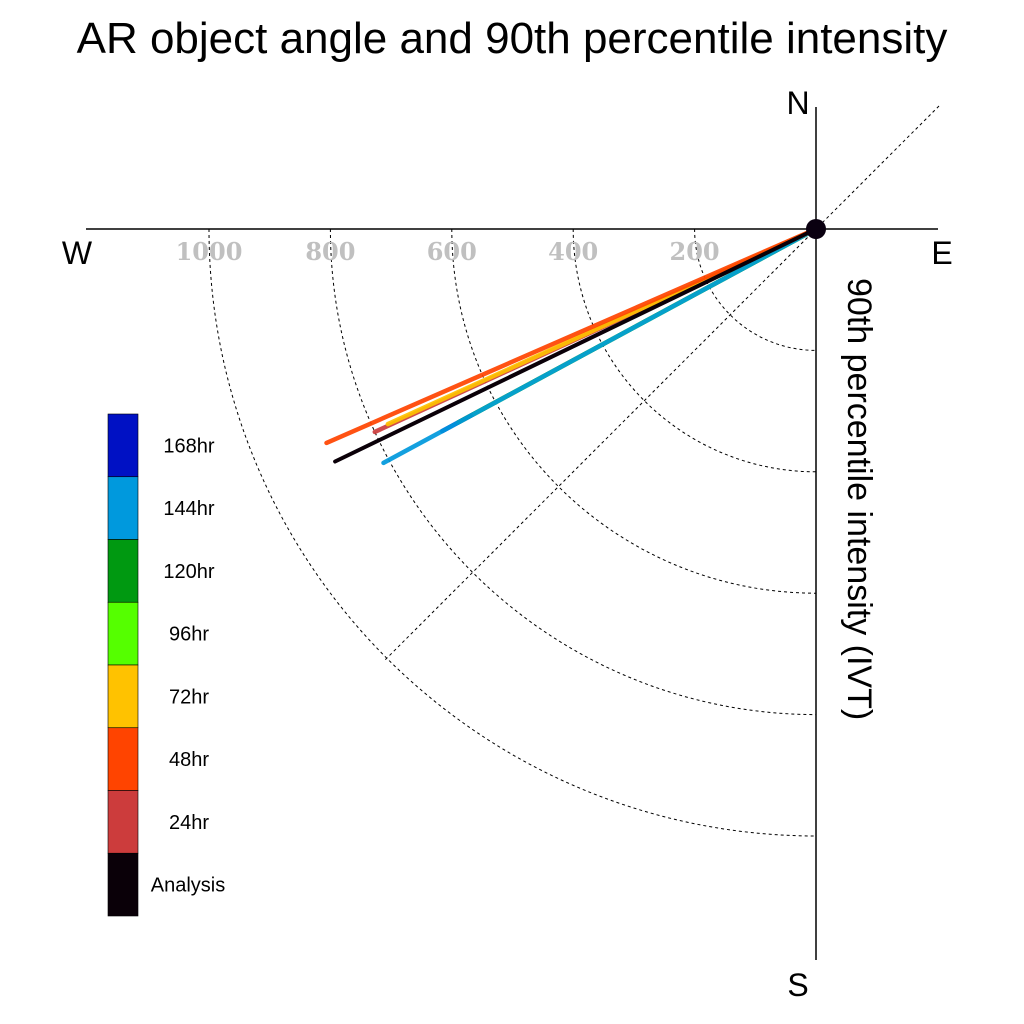 The width and height of the screenshot is (1024, 1024). Describe the element at coordinates (797, 985) in the screenshot. I see `south-label: S` at that location.